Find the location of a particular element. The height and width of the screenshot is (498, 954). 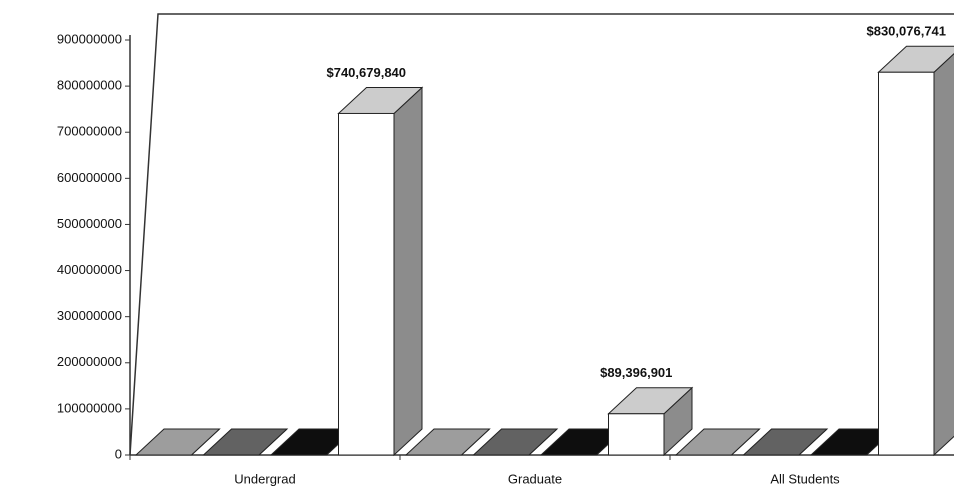

y-tick-label: 900000000 is located at coordinates (89, 38).